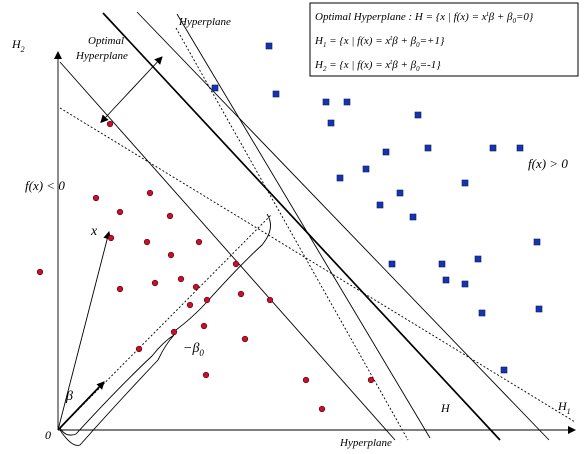 Image resolution: width=588 pixels, height=454 pixels. What do you see at coordinates (45, 185) in the screenshot?
I see `label-f-negative: f(x) < 0` at bounding box center [45, 185].